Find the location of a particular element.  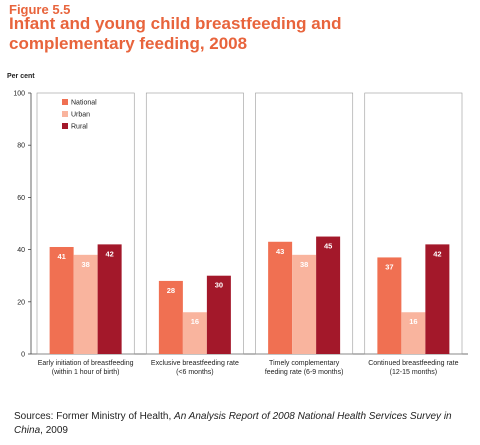

category-label-4-line-1: Continued breastfeeding rate is located at coordinates (413, 363).